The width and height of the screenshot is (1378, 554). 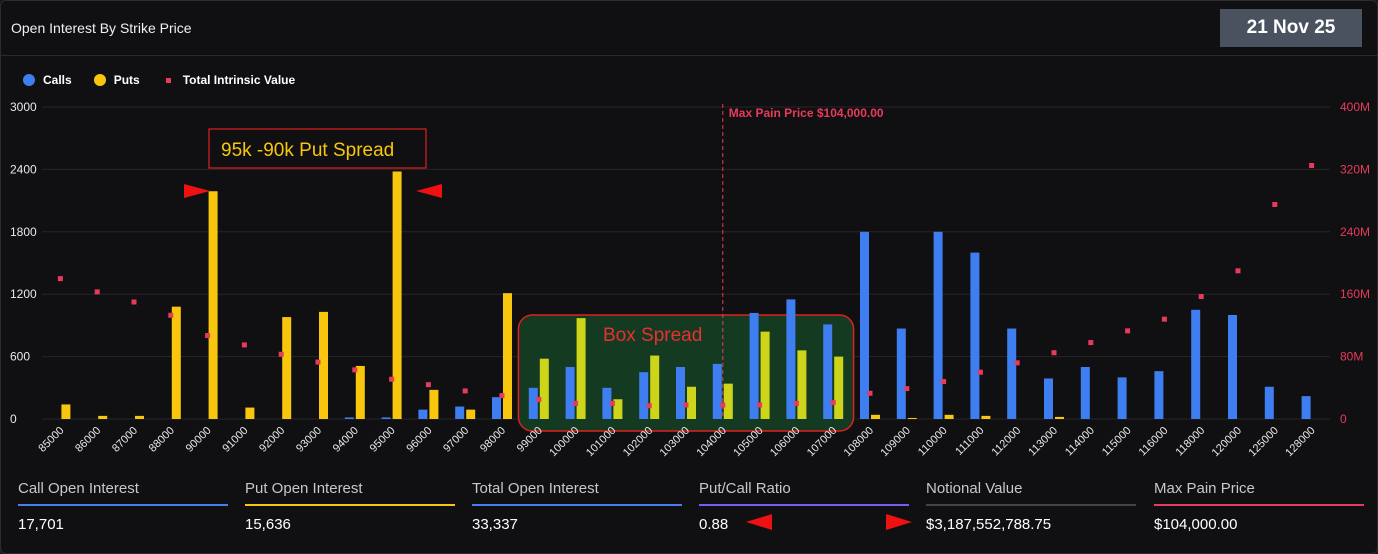 What do you see at coordinates (350, 506) in the screenshot?
I see `stat-put-open-interest: Put Open Interest 15,636` at bounding box center [350, 506].